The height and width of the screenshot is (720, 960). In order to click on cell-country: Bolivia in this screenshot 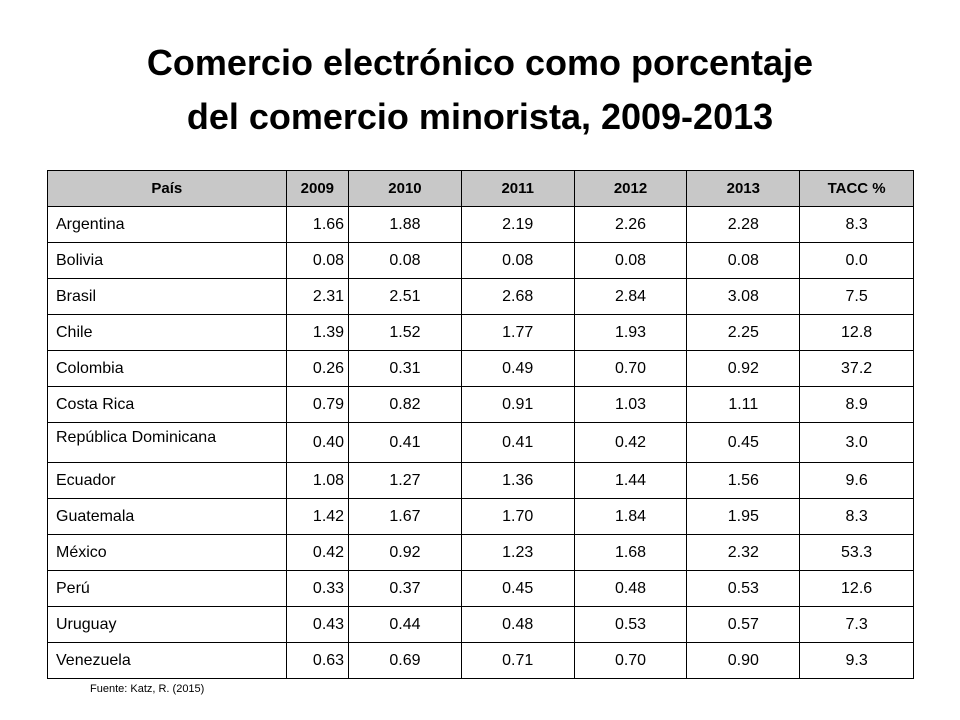, I will do `click(167, 260)`.